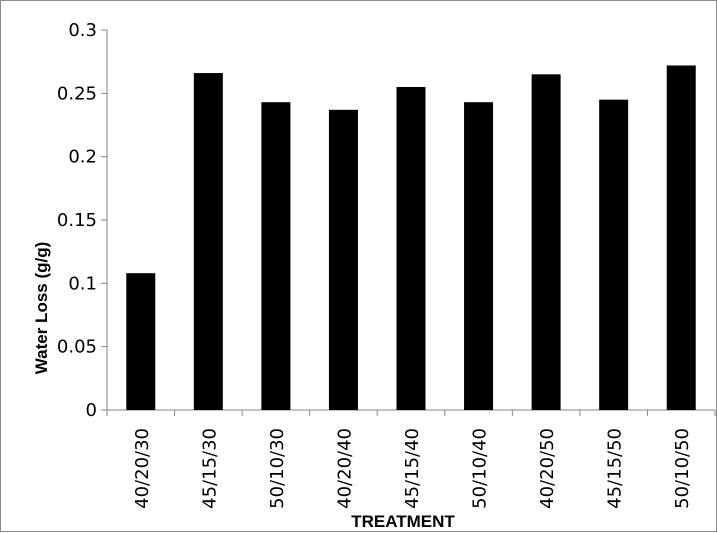  I want to click on y-tick-label: 0.15, so click(77, 220).